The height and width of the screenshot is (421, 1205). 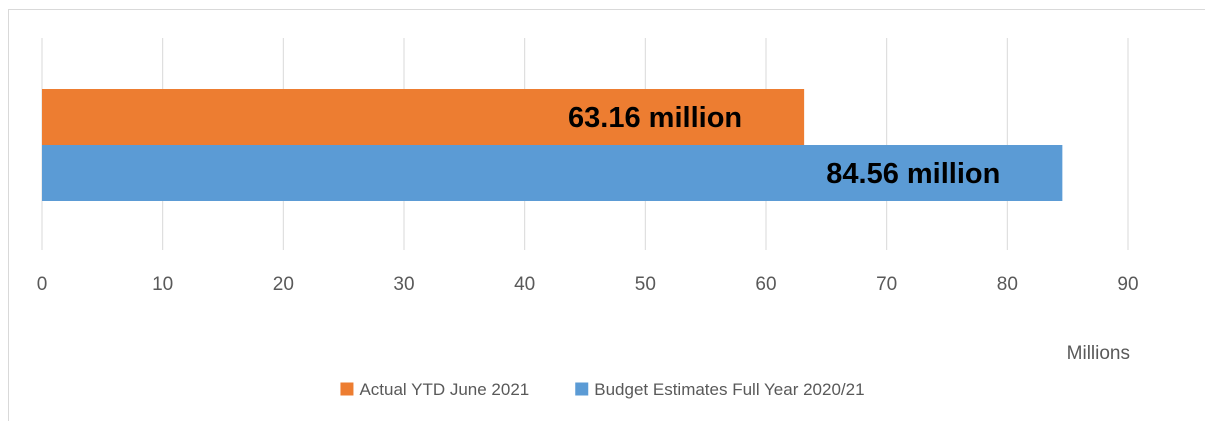 What do you see at coordinates (1127, 284) in the screenshot?
I see `x-tick-label: 90` at bounding box center [1127, 284].